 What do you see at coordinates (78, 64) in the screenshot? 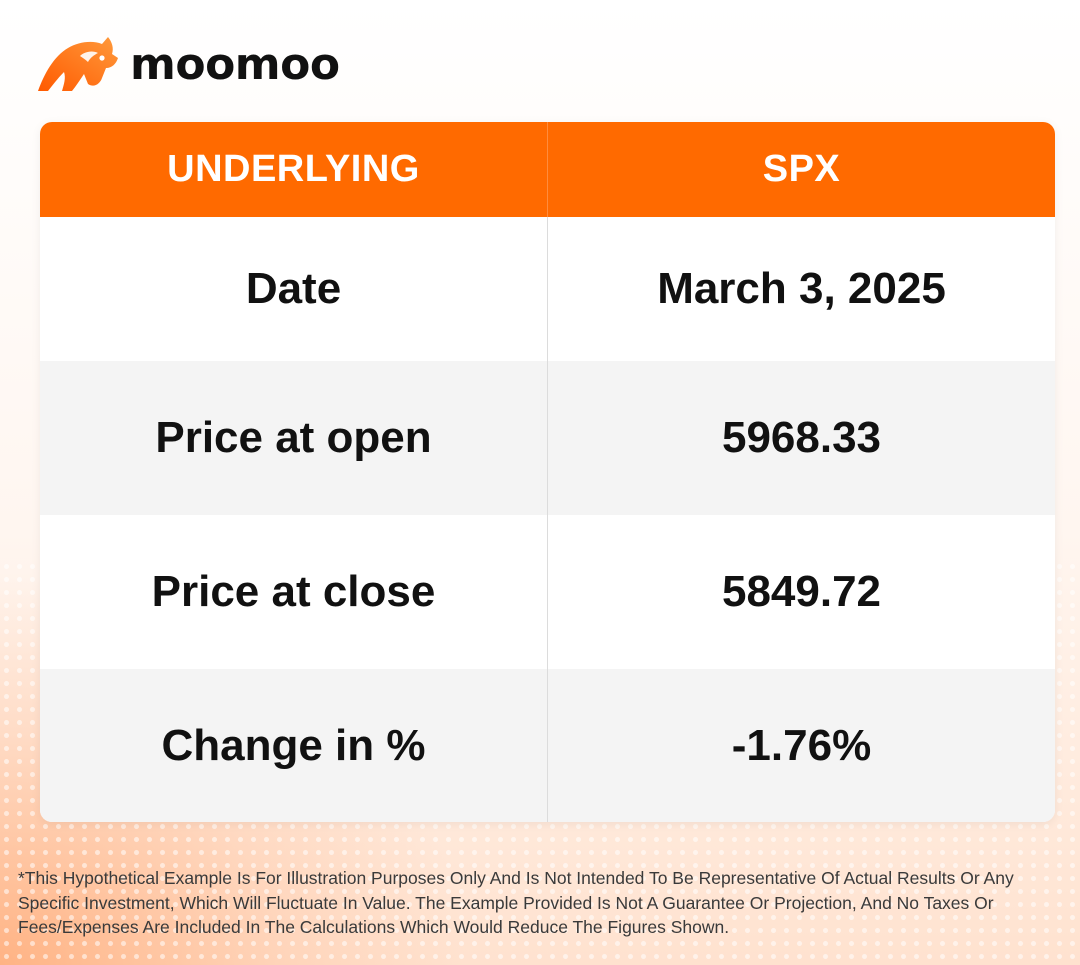
I see `moomoo-bull-icon` at bounding box center [78, 64].